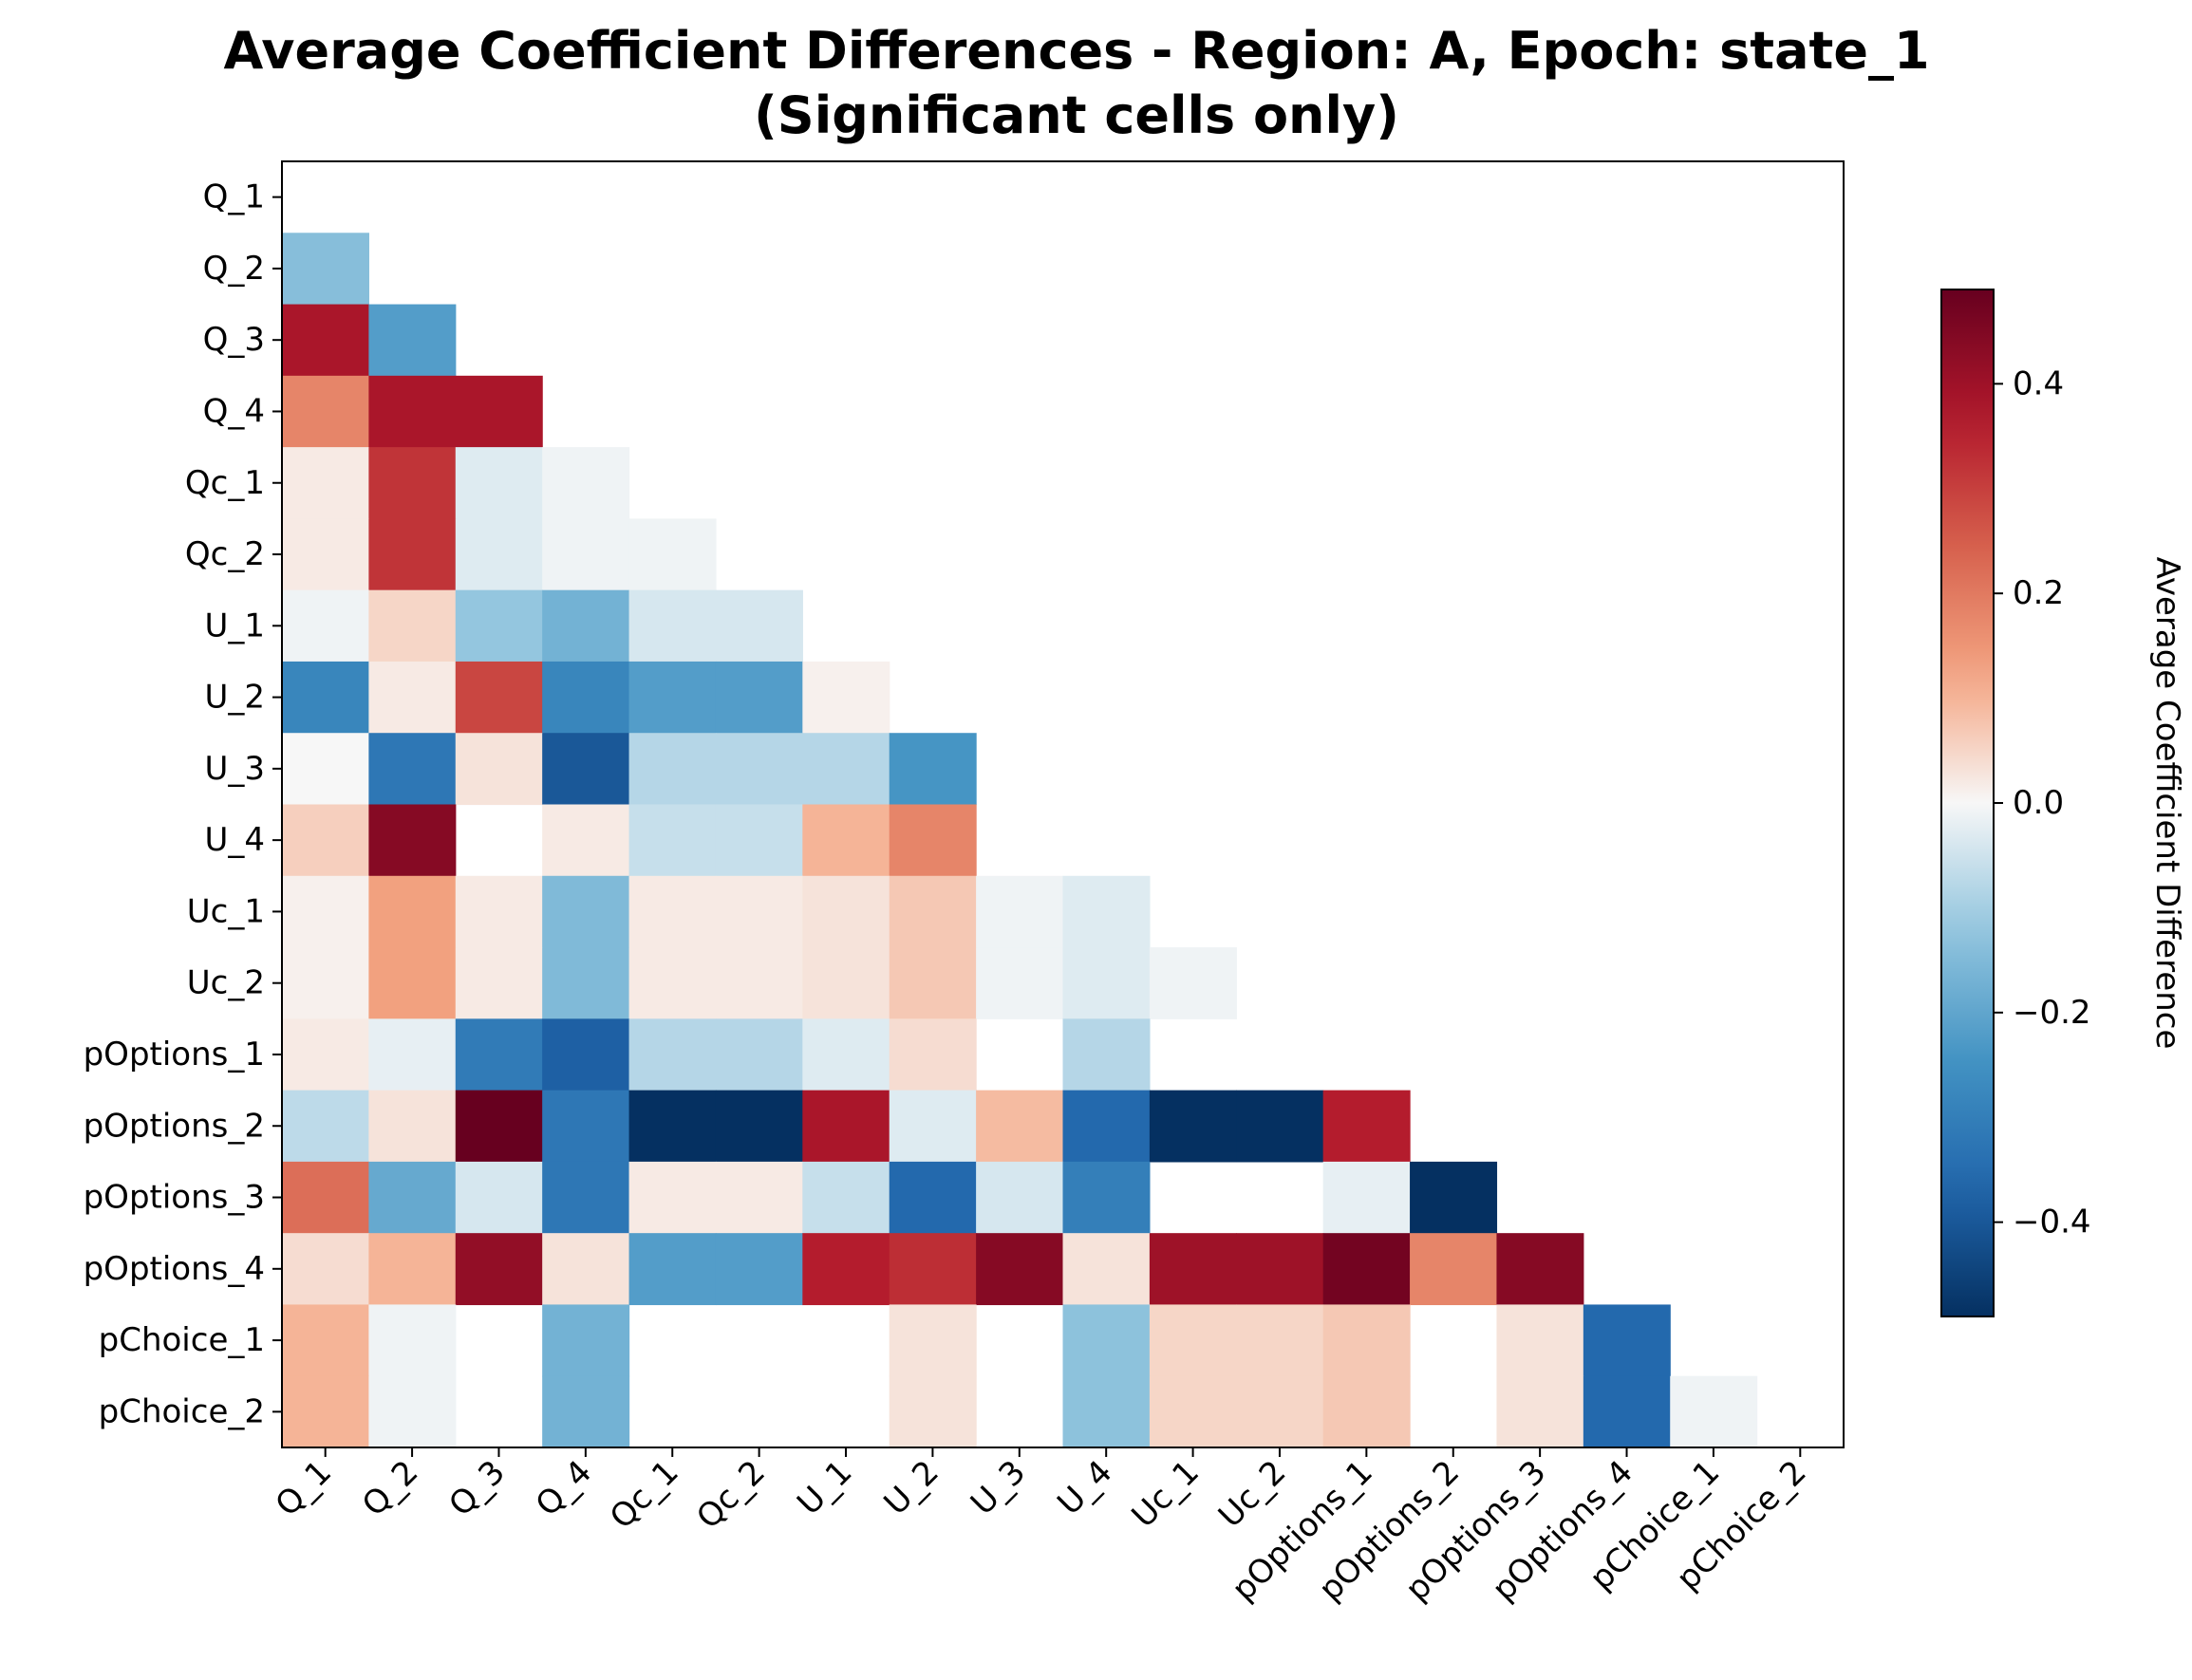 This screenshot has height=1680, width=2192. Describe the element at coordinates (225, 483) in the screenshot. I see `y-tick-label: Qc_1` at that location.